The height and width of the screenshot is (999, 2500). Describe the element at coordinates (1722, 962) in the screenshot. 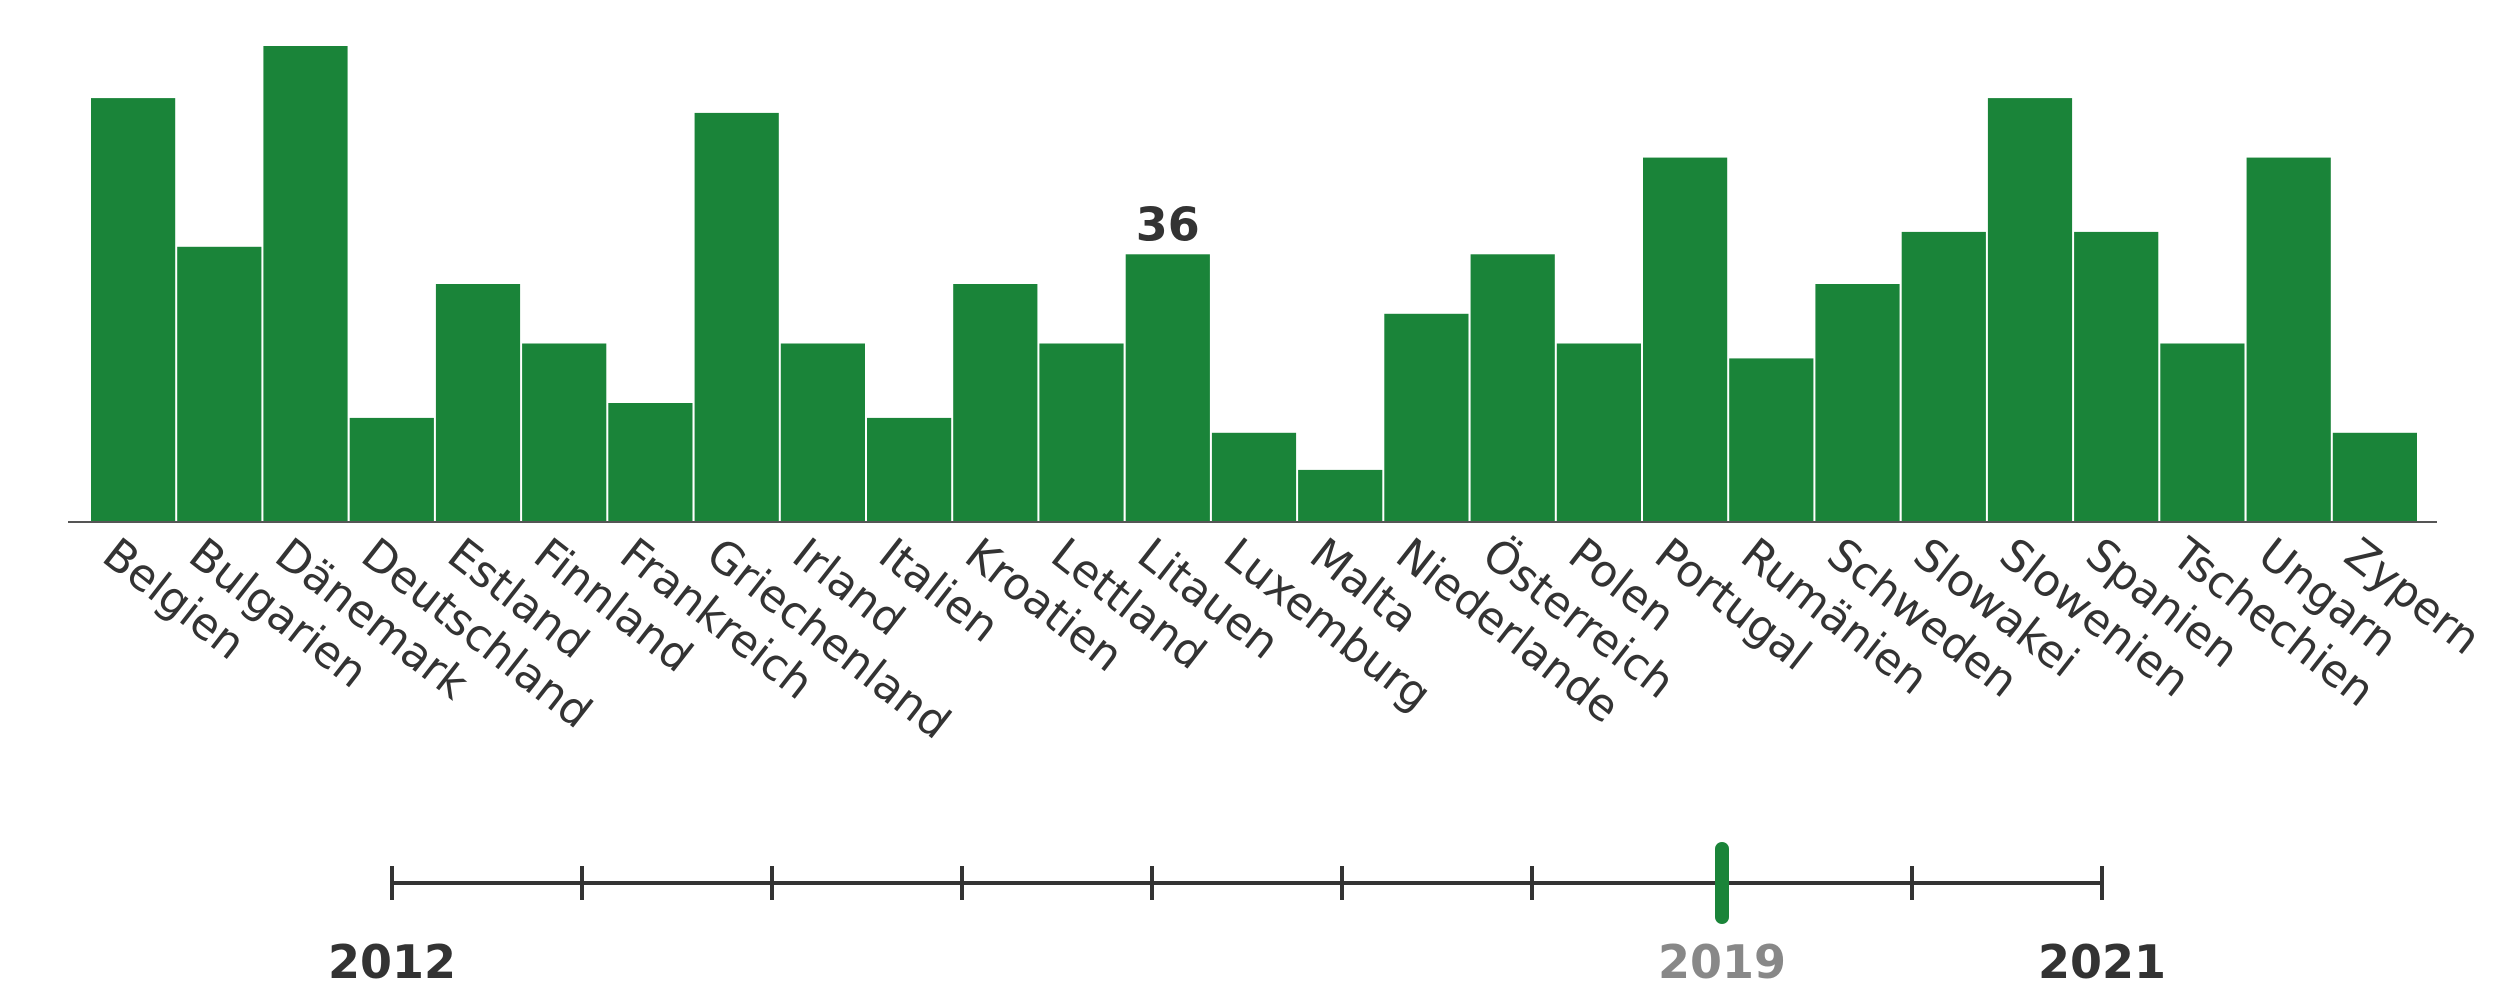

I see `timeline-selected-year: 2019` at that location.